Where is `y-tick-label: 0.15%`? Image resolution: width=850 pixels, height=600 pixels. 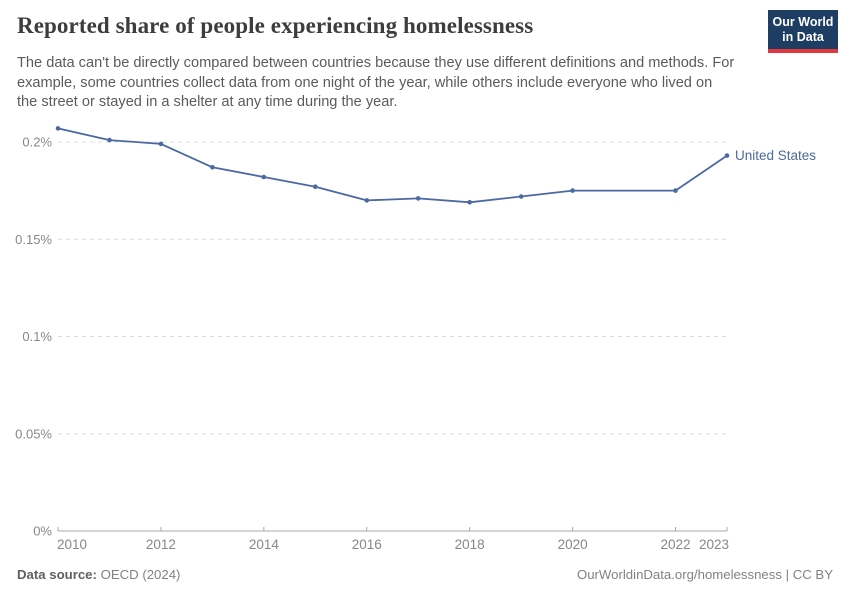
y-tick-label: 0.15% is located at coordinates (33, 239).